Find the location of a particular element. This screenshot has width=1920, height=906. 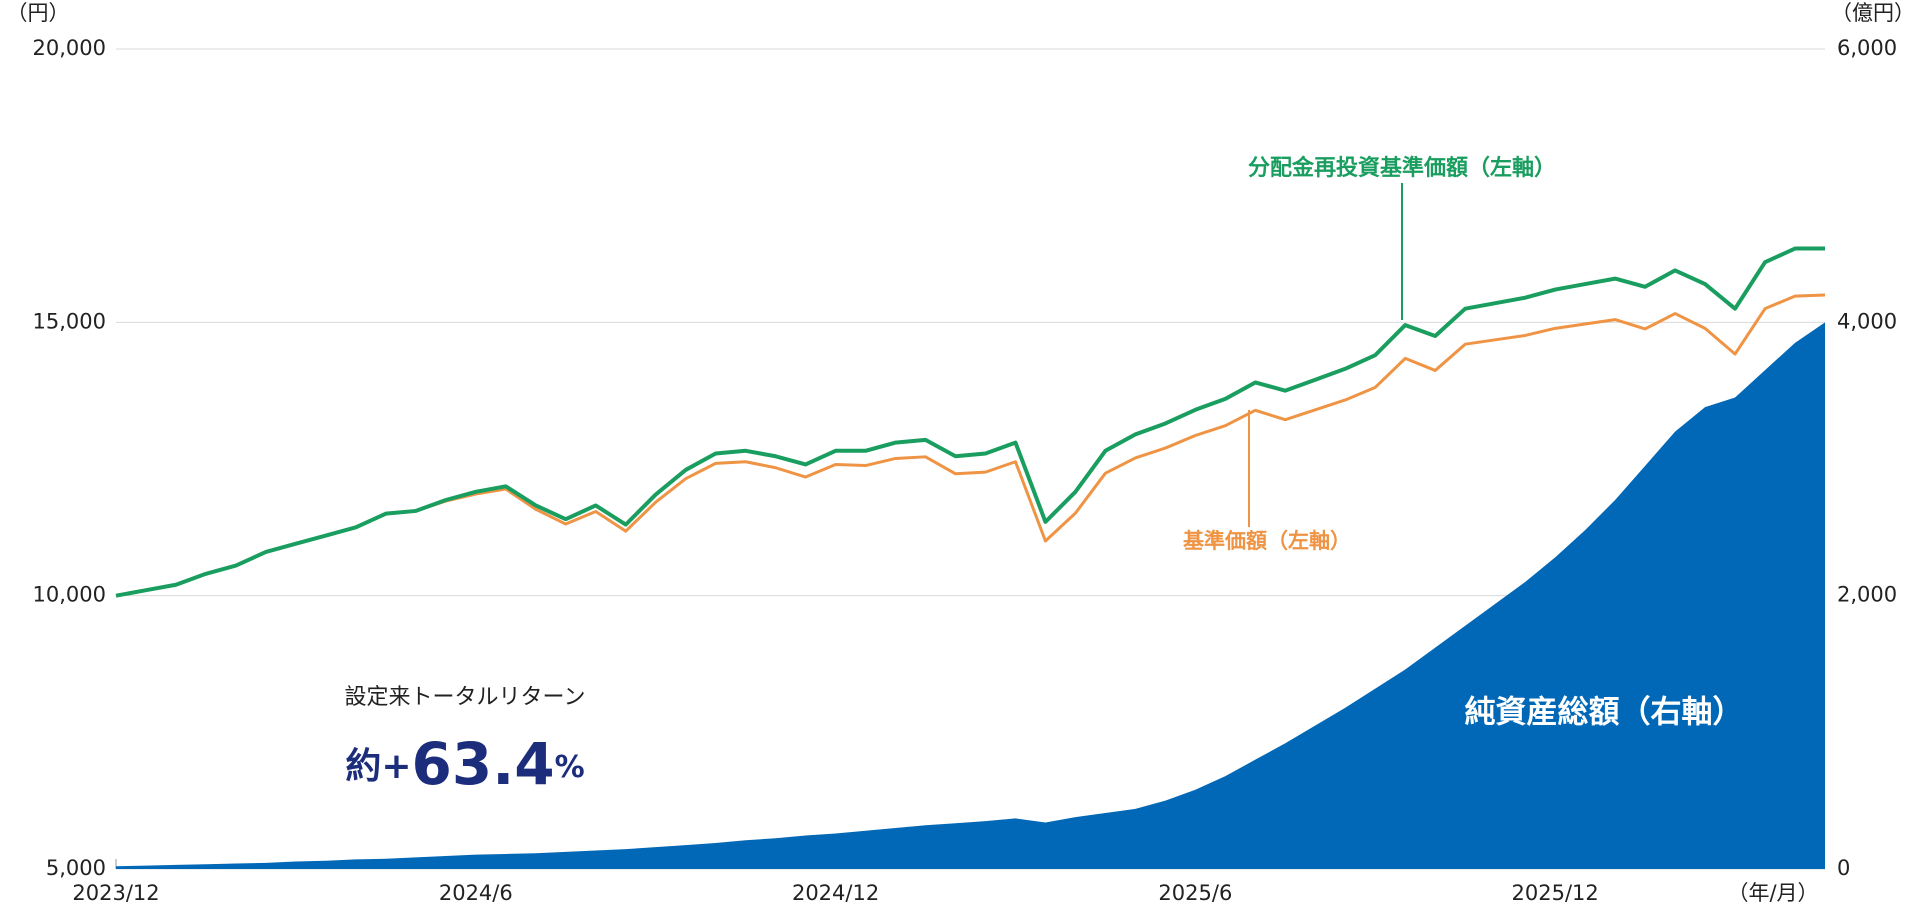

x-tick-label: 2025/6 is located at coordinates (1195, 893).